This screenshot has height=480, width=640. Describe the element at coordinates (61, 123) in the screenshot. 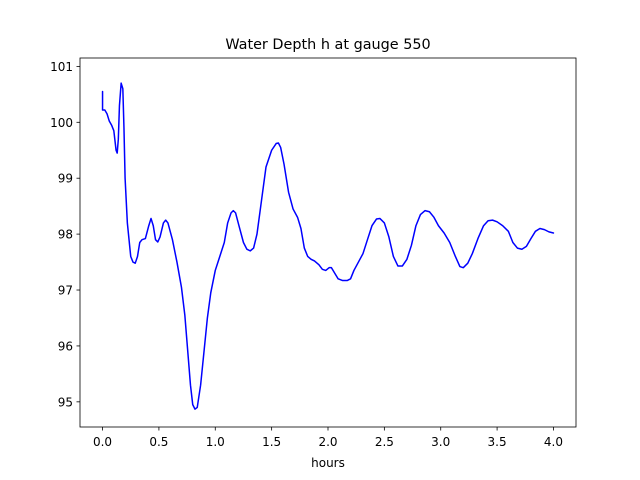

I see `y-tick-label: 100` at that location.